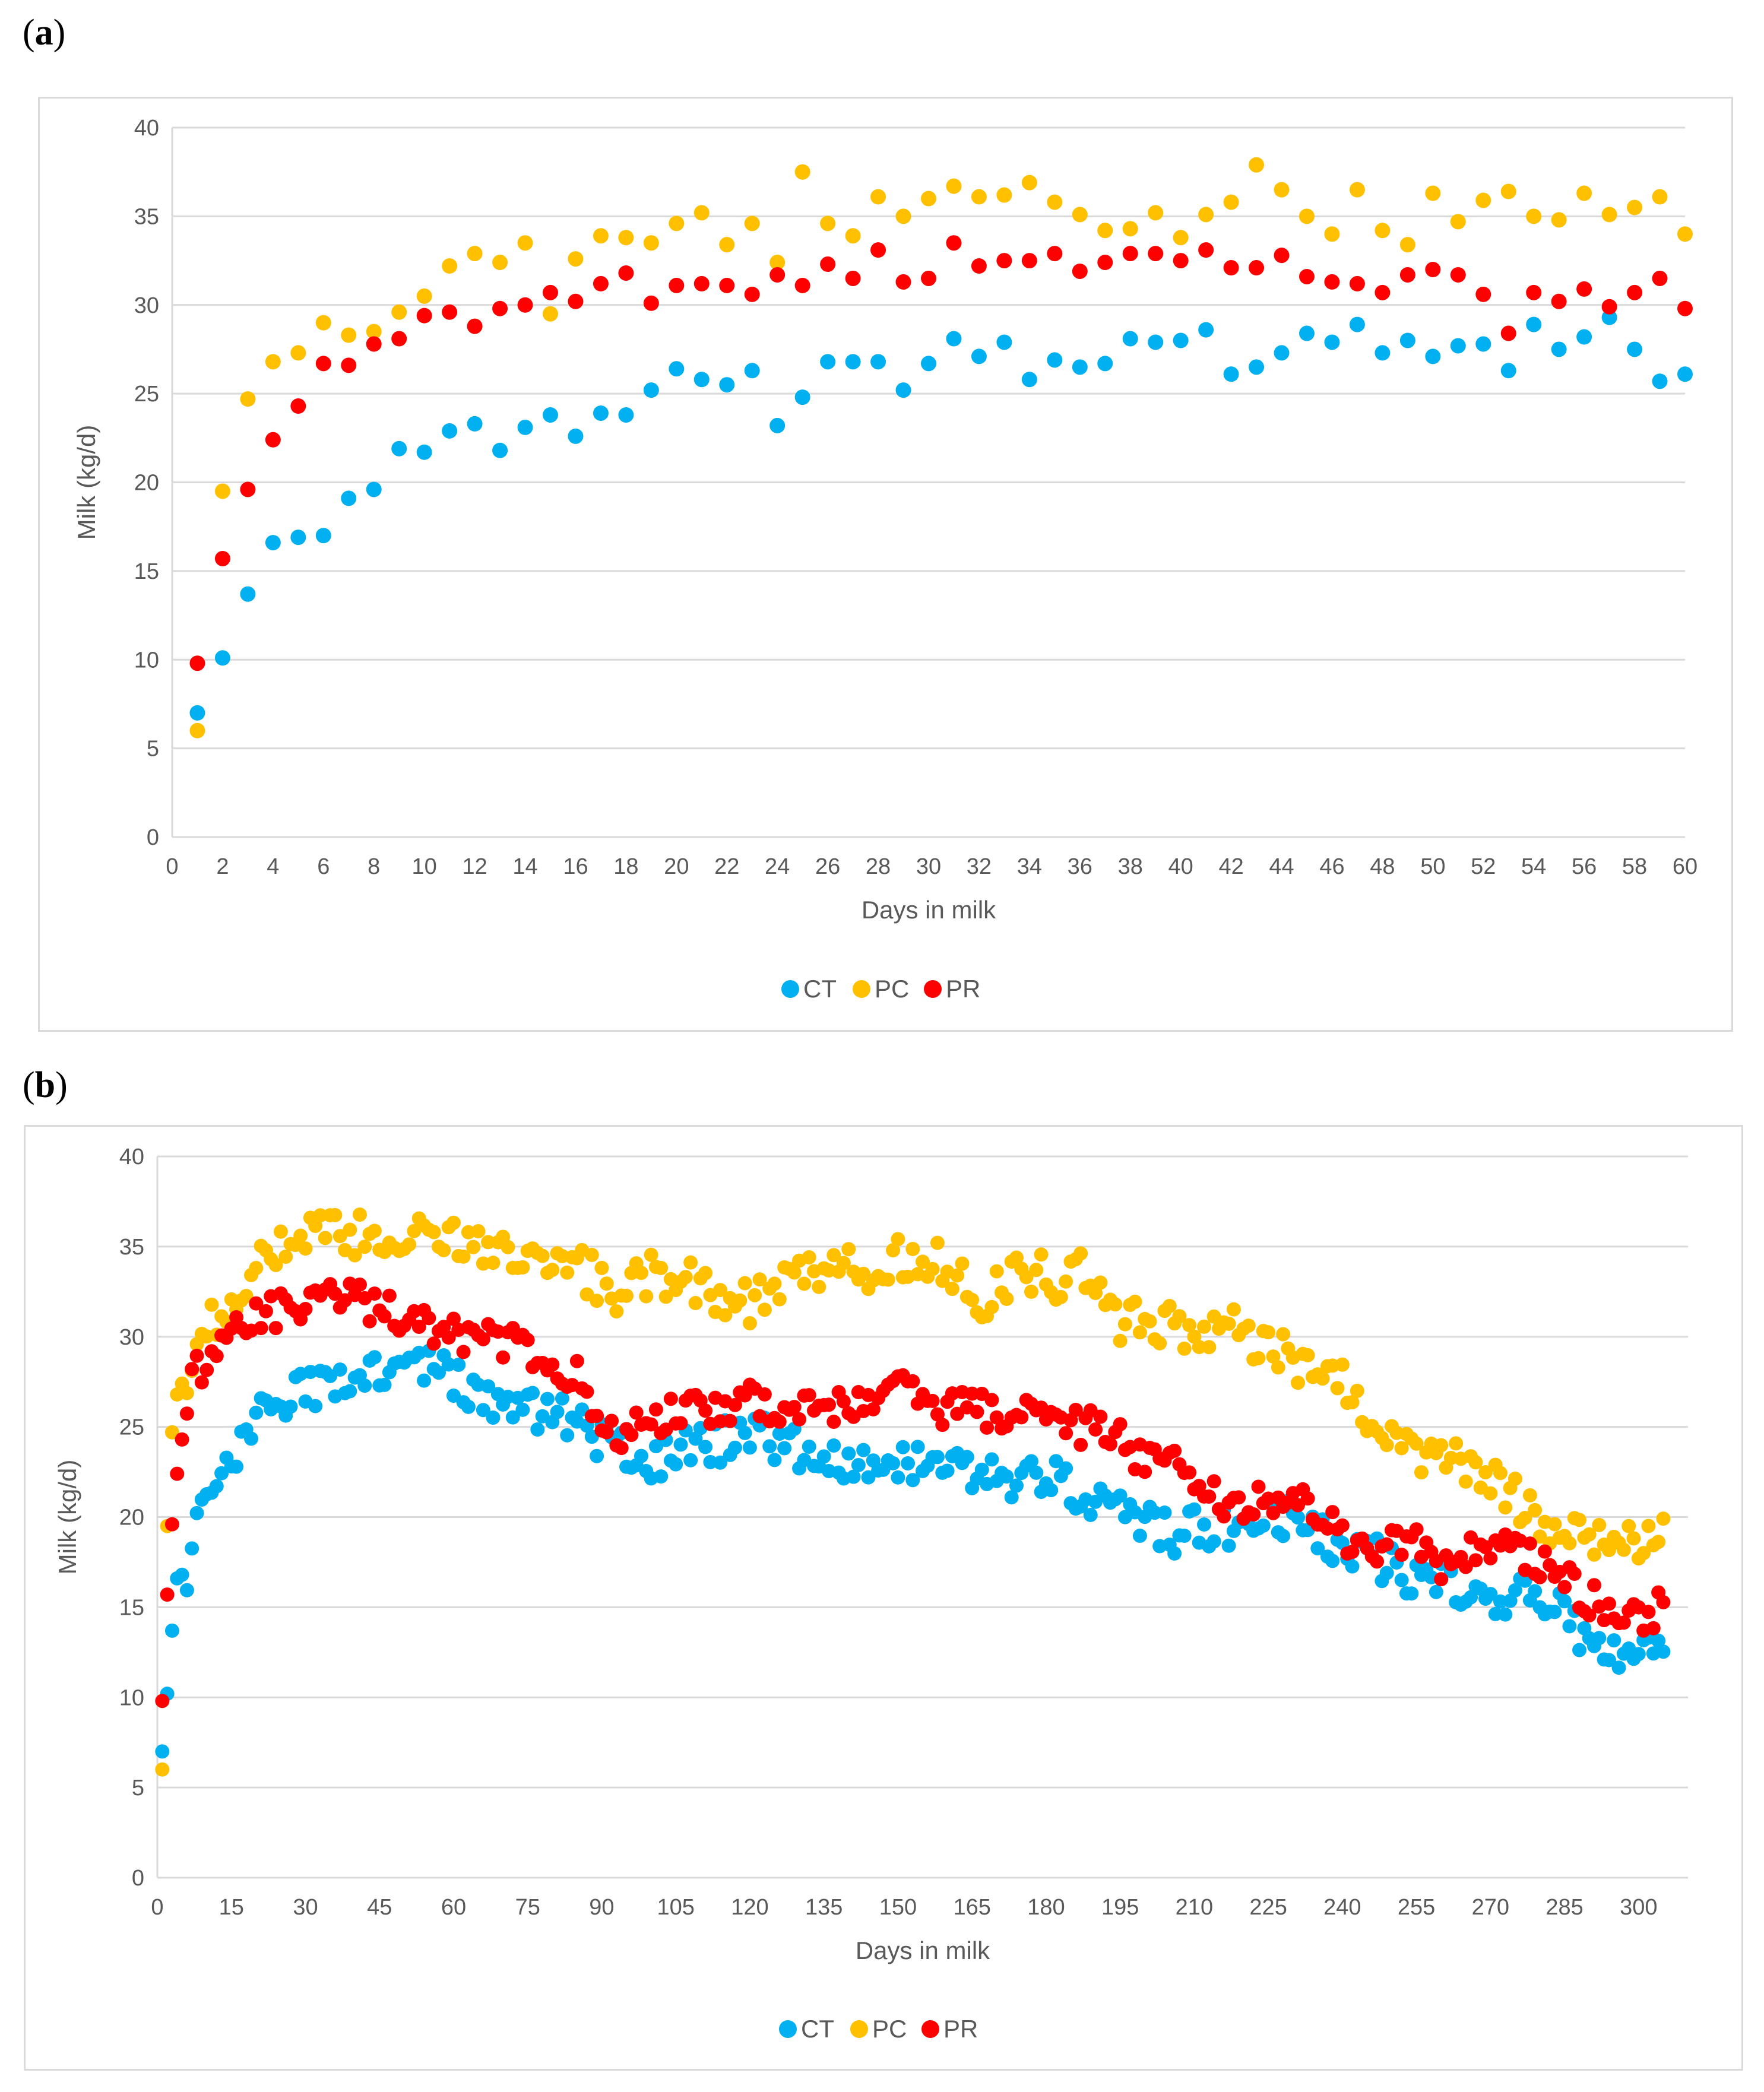 The width and height of the screenshot is (1764, 2092). Describe the element at coordinates (138, 1788) in the screenshot. I see `y-tick-label: 5` at that location.